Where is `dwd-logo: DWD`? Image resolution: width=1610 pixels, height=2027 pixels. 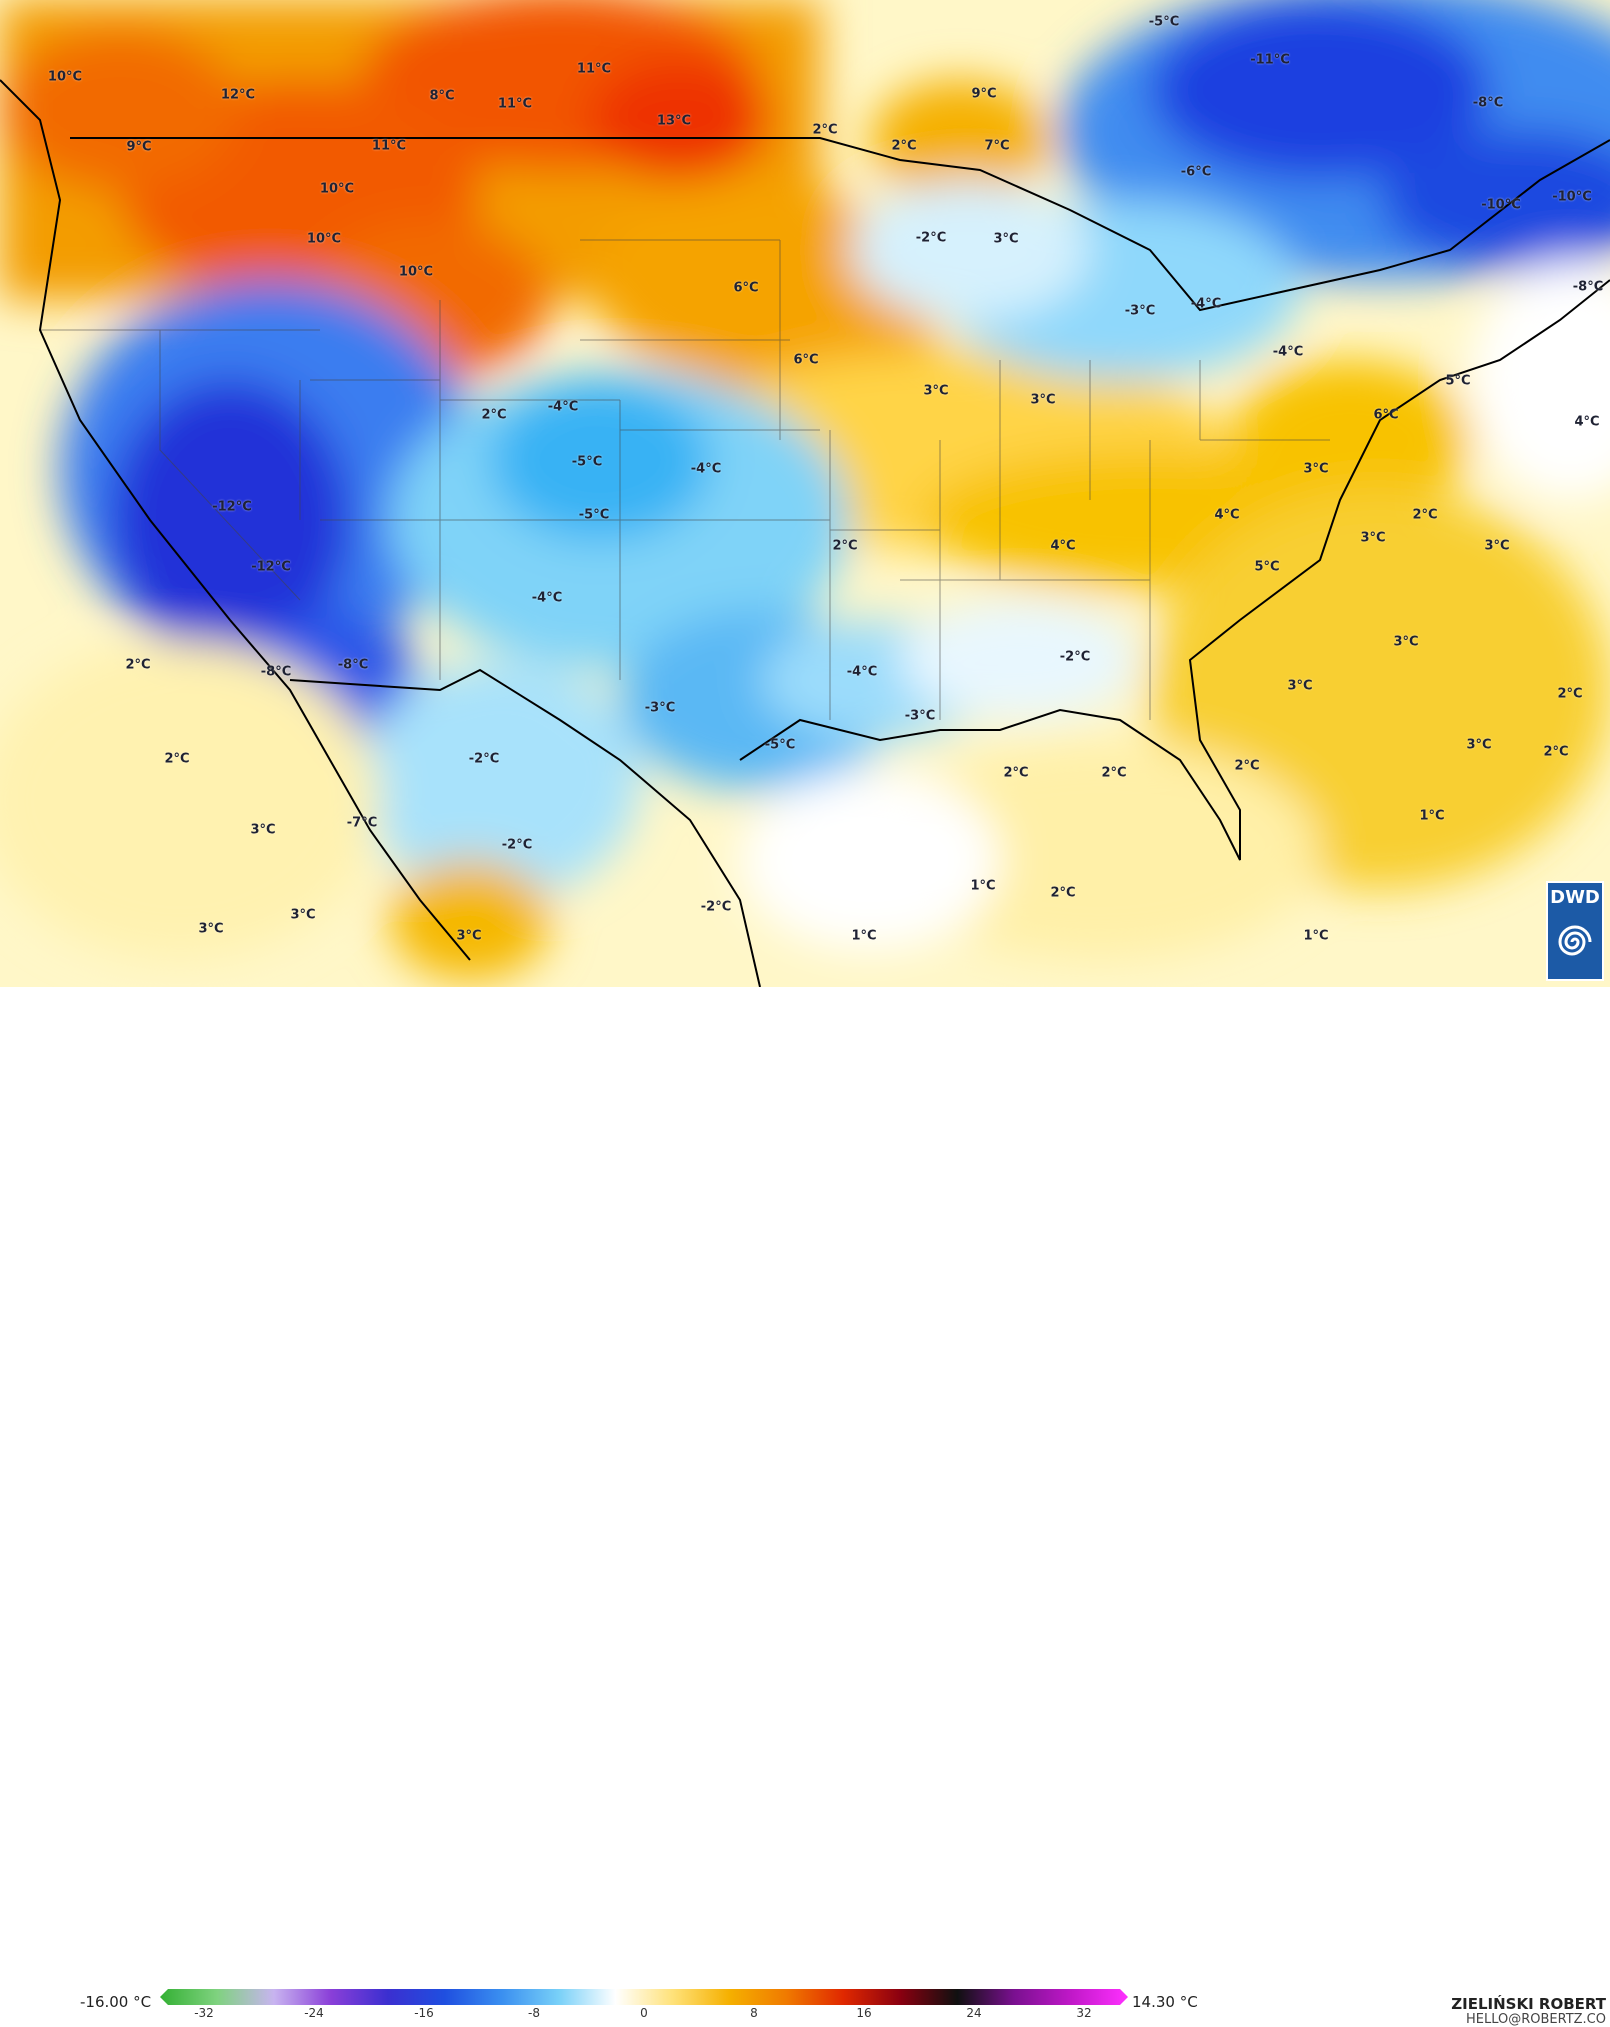 dwd-logo: DWD is located at coordinates (1575, 931).